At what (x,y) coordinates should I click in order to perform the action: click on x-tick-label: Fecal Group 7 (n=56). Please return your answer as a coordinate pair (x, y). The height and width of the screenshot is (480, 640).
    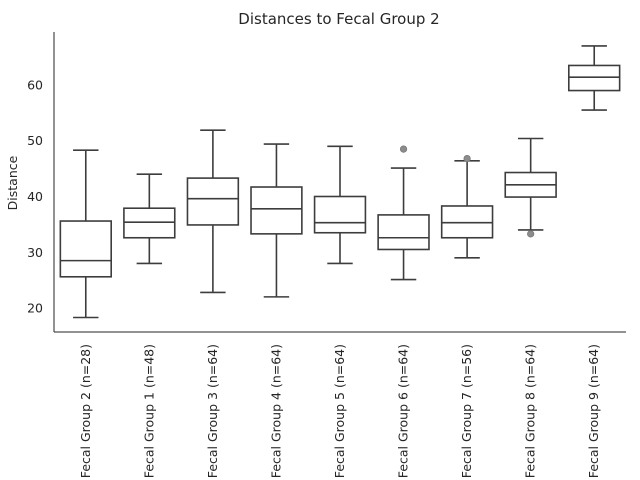
    Looking at the image, I should click on (466, 411).